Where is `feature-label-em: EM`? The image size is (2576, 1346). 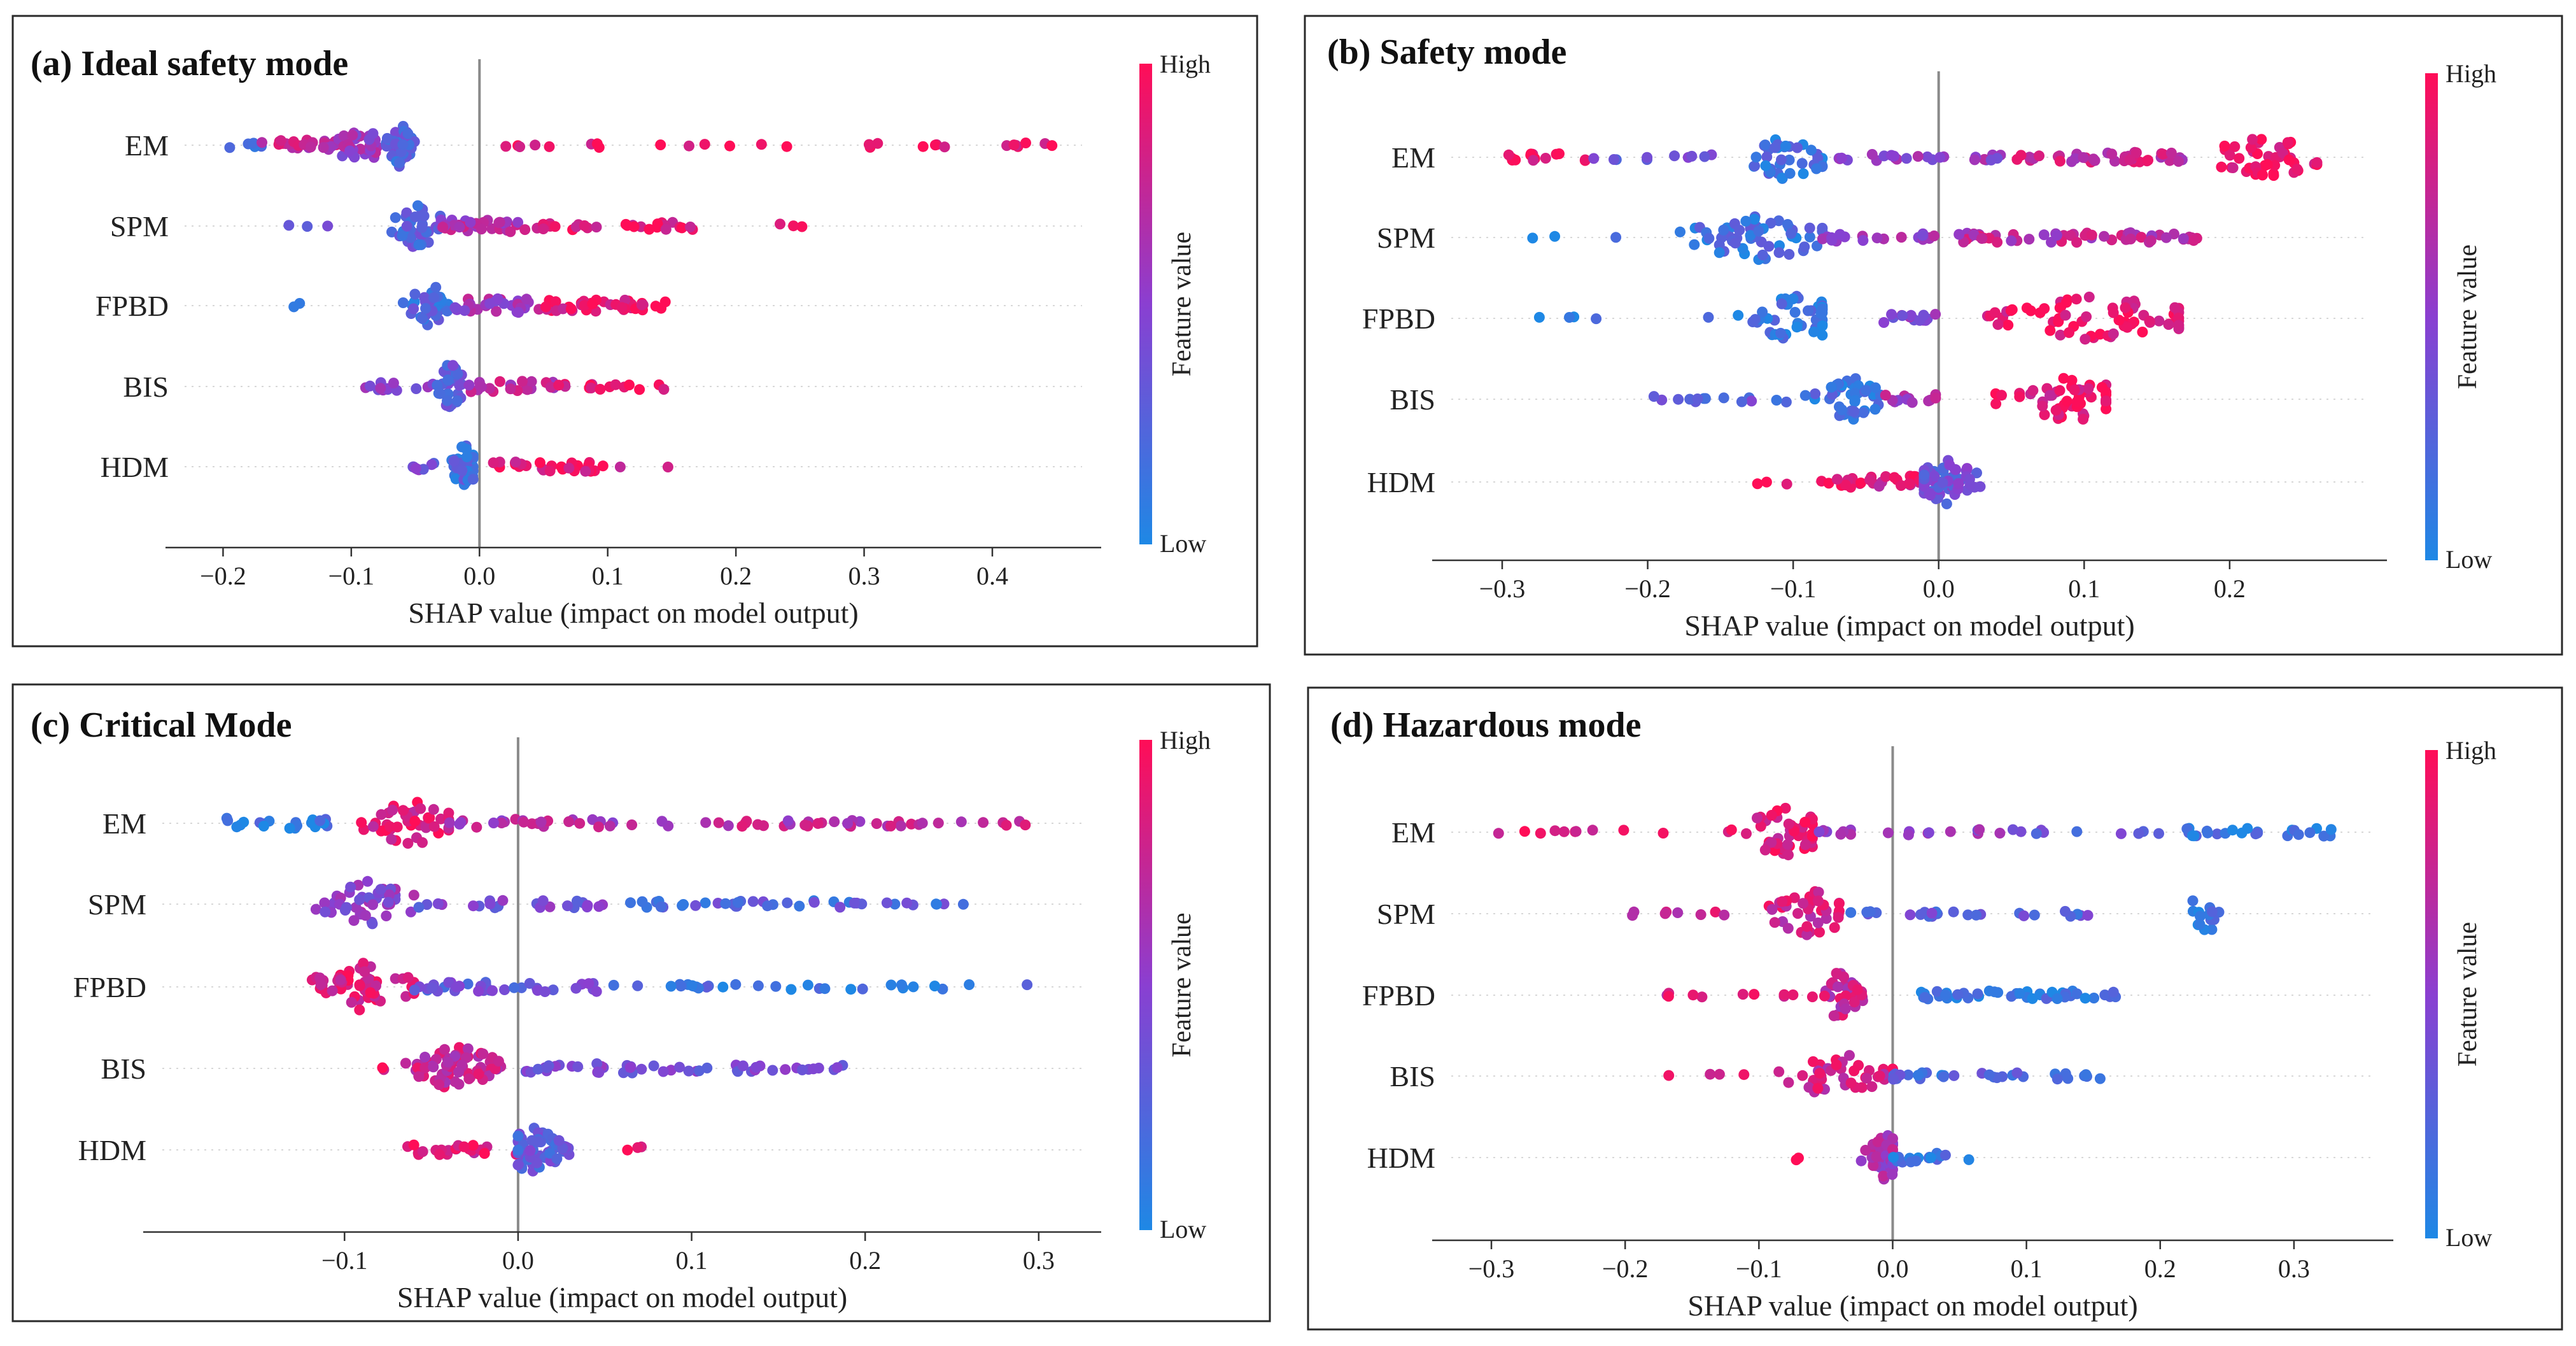 feature-label-em: EM is located at coordinates (124, 823).